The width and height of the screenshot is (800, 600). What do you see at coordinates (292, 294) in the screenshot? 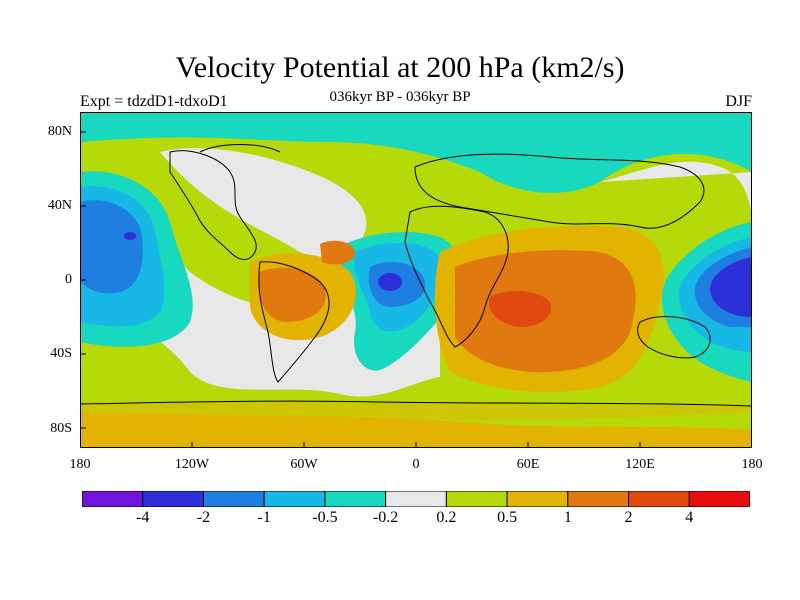
I see `field-sa-orange` at bounding box center [292, 294].